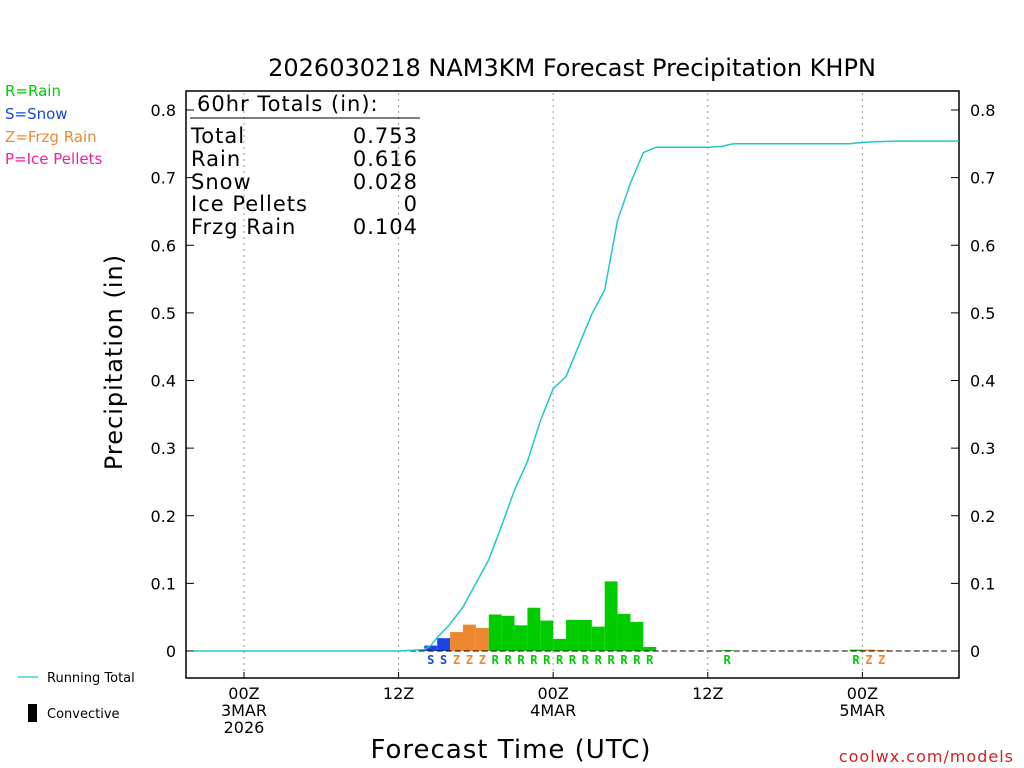  Describe the element at coordinates (656, 616) in the screenshot. I see `precip-bars` at that location.